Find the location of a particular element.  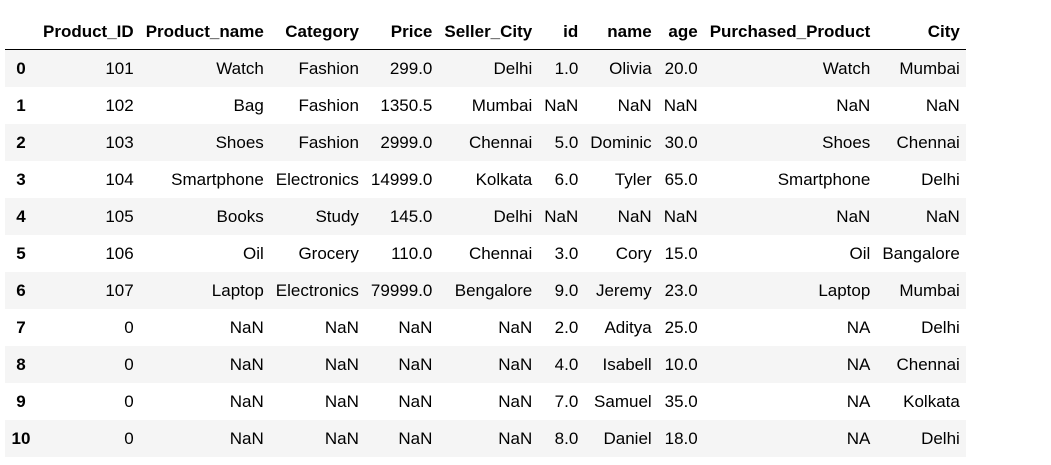

cell-product-name: Watch is located at coordinates (240, 68).